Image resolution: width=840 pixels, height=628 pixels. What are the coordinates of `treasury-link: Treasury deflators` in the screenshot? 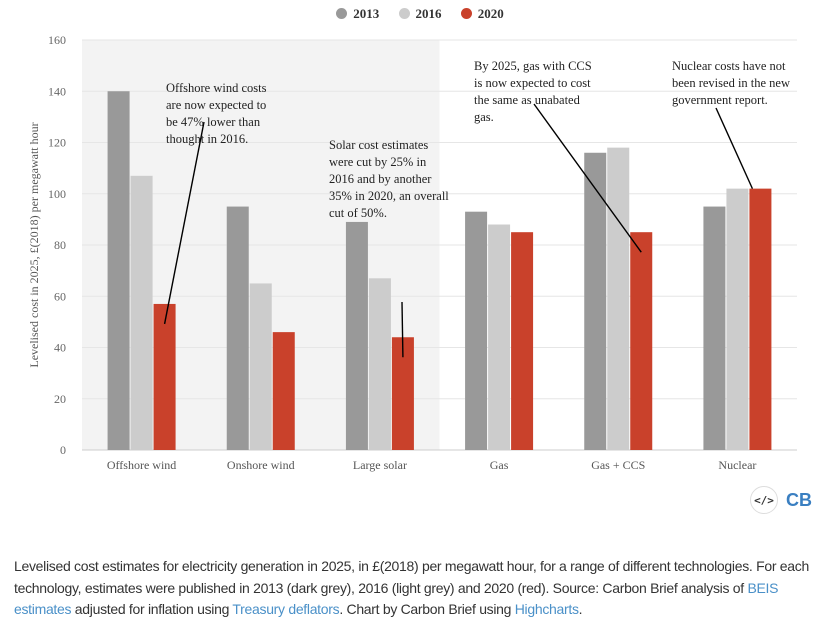 It's located at (286, 609).